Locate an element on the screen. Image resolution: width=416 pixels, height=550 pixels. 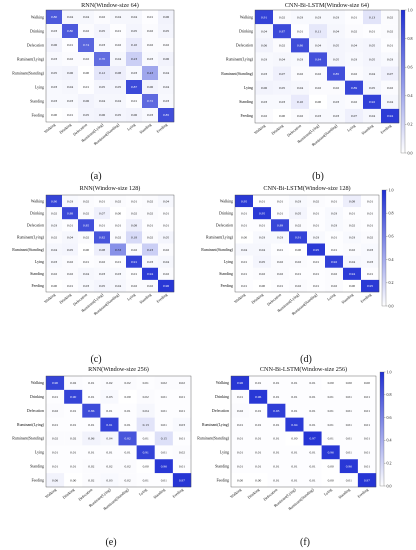
colorbar-tick-label: 1.0 is located at coordinates (391, 189).